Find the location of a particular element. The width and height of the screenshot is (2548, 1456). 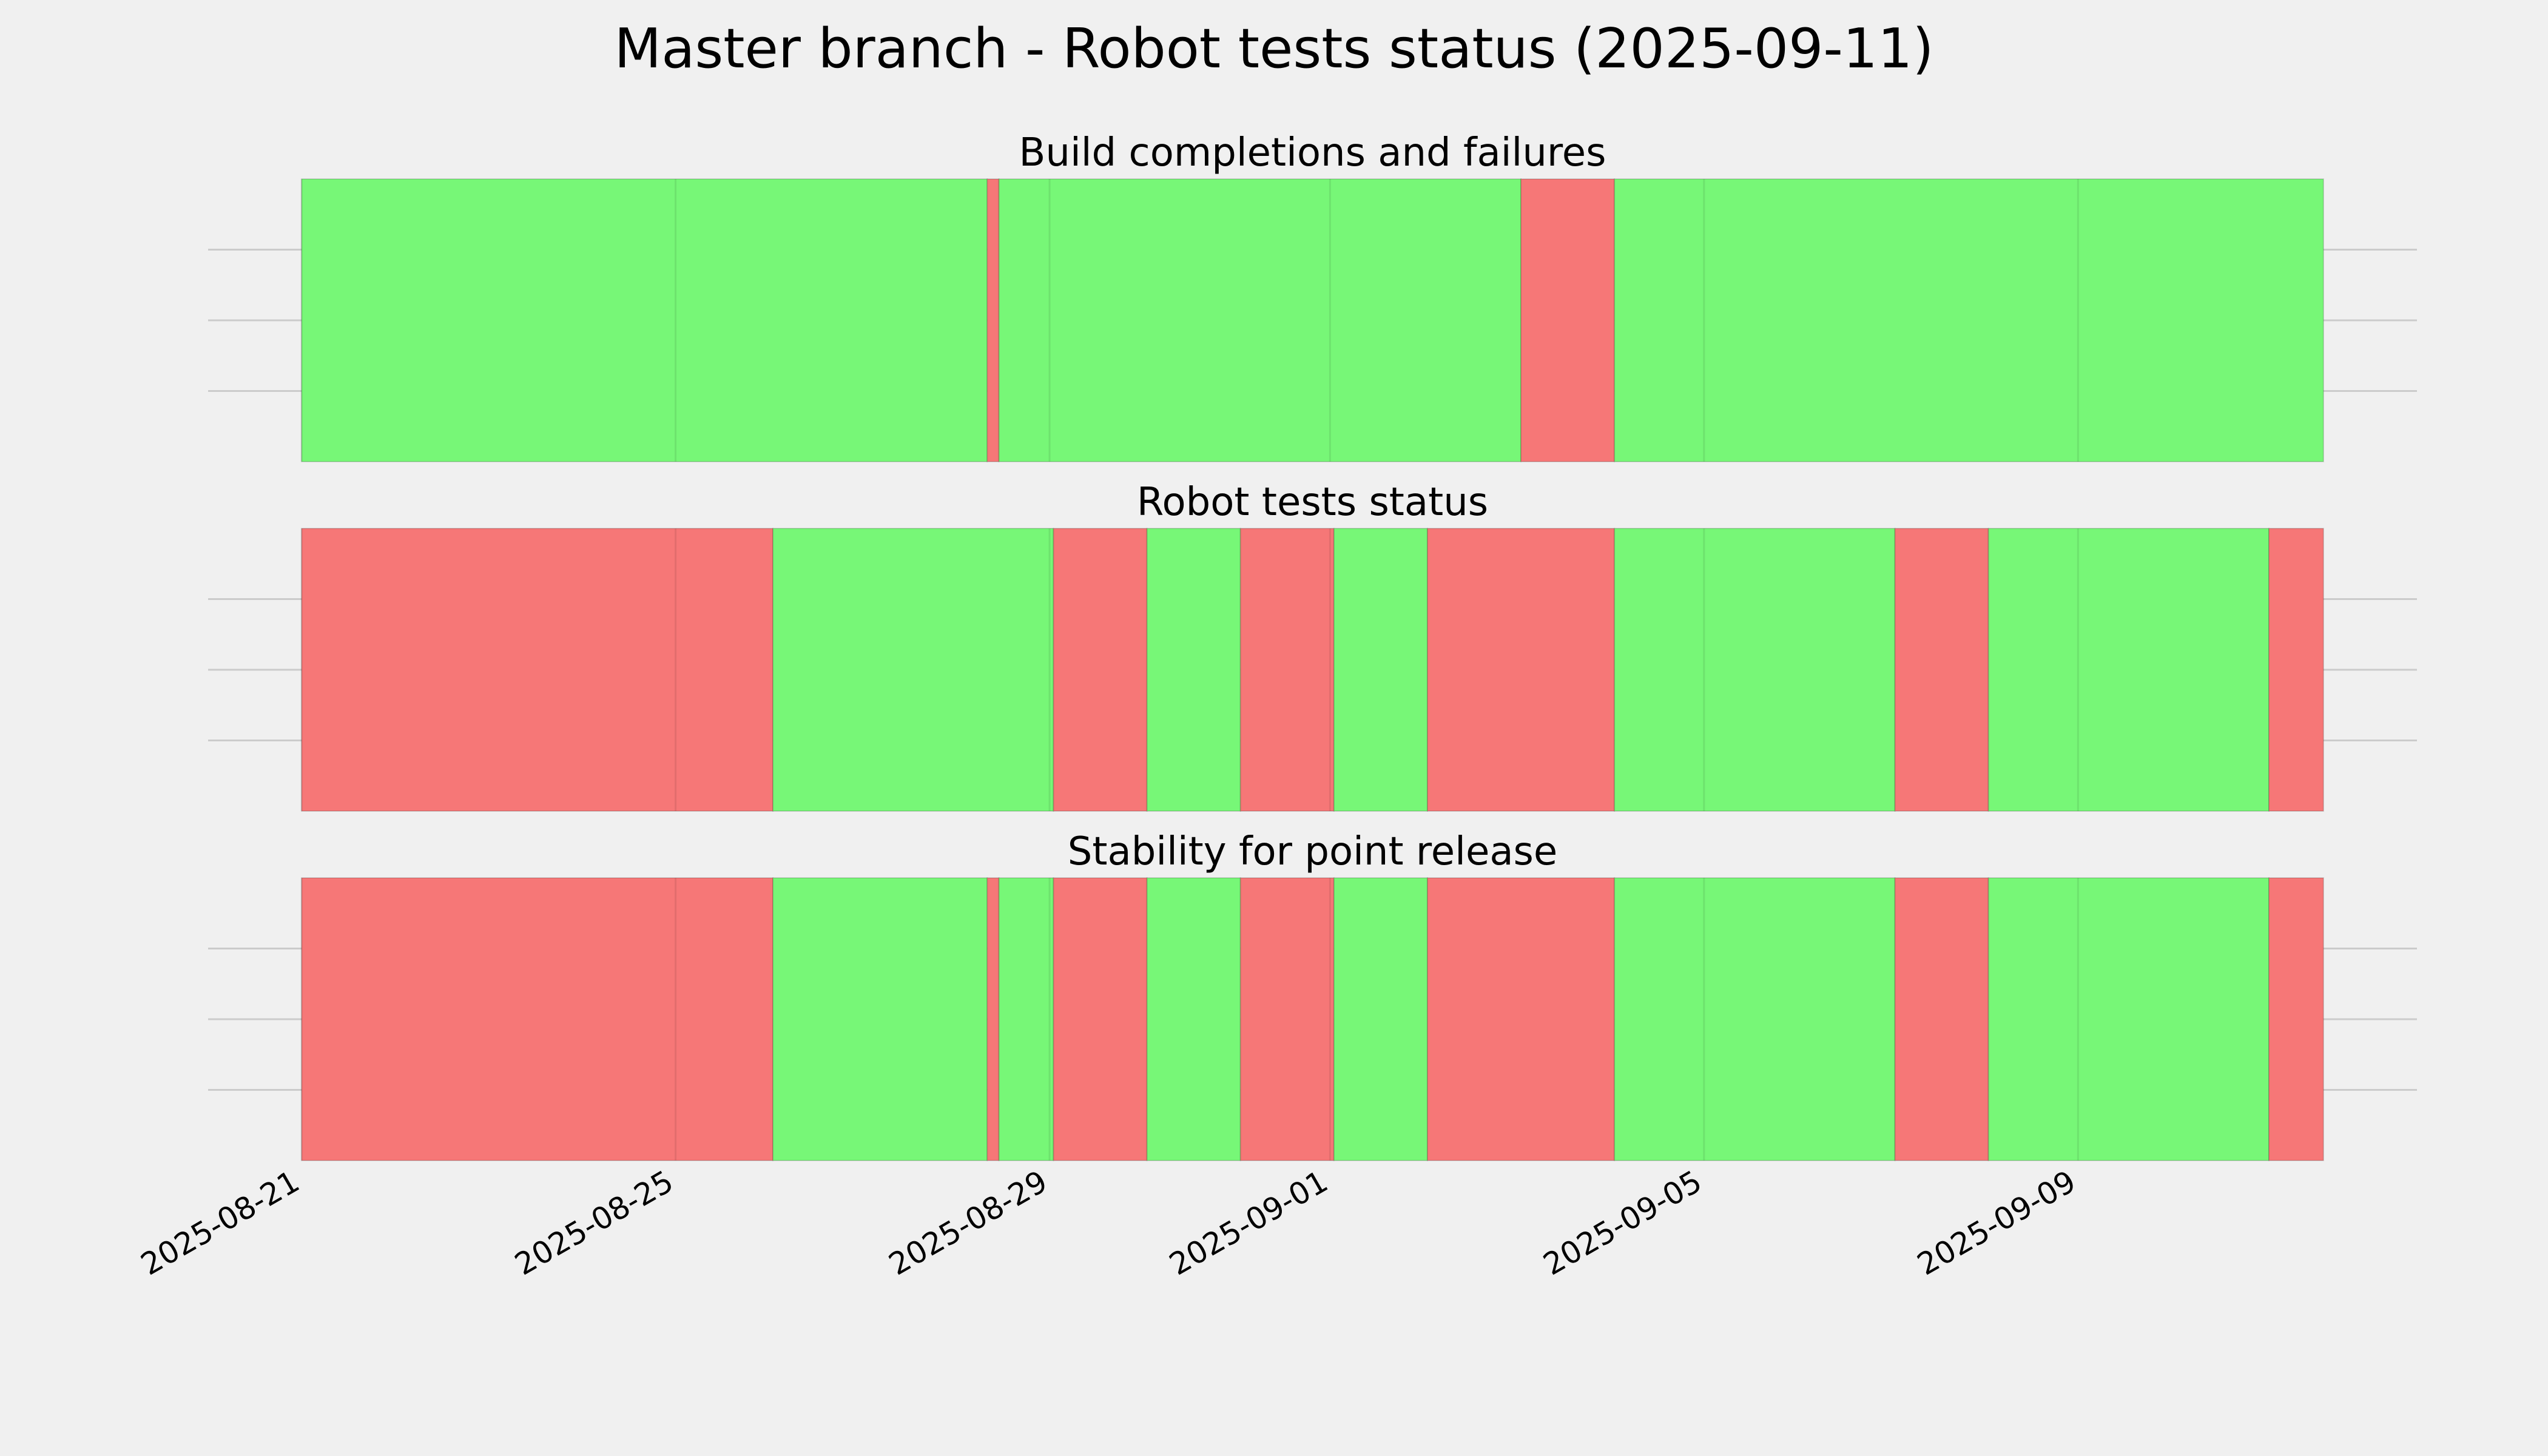

panel-title: Stability for point release is located at coordinates (1313, 851).